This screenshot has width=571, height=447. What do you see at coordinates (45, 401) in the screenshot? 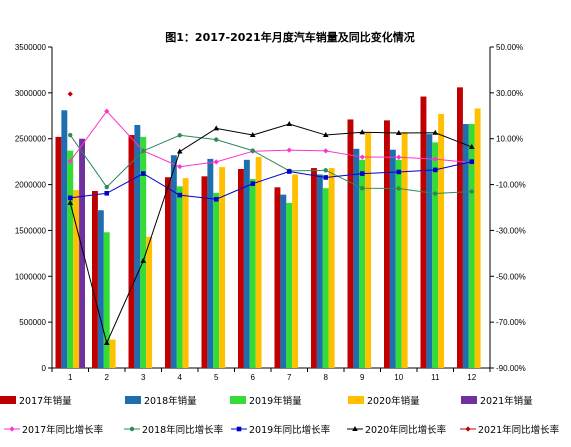
I see `legend-label: 2017年销量` at bounding box center [45, 401].